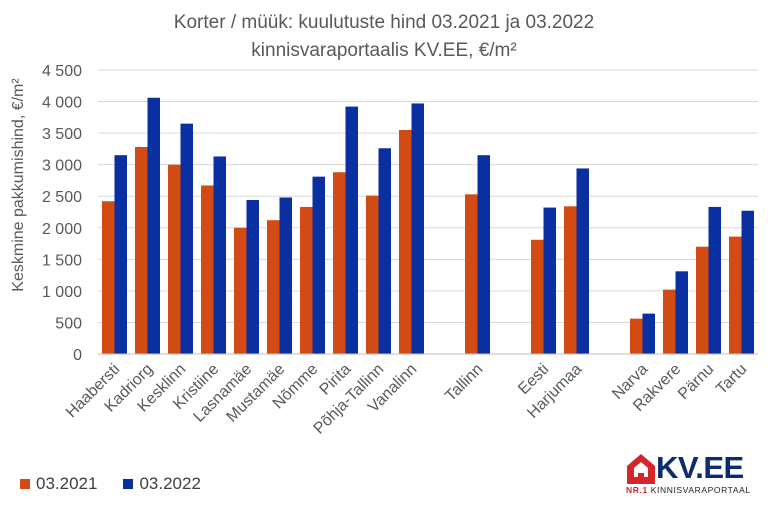 This screenshot has height=507, width=768. I want to click on legend-swatch-2021, so click(25, 484).